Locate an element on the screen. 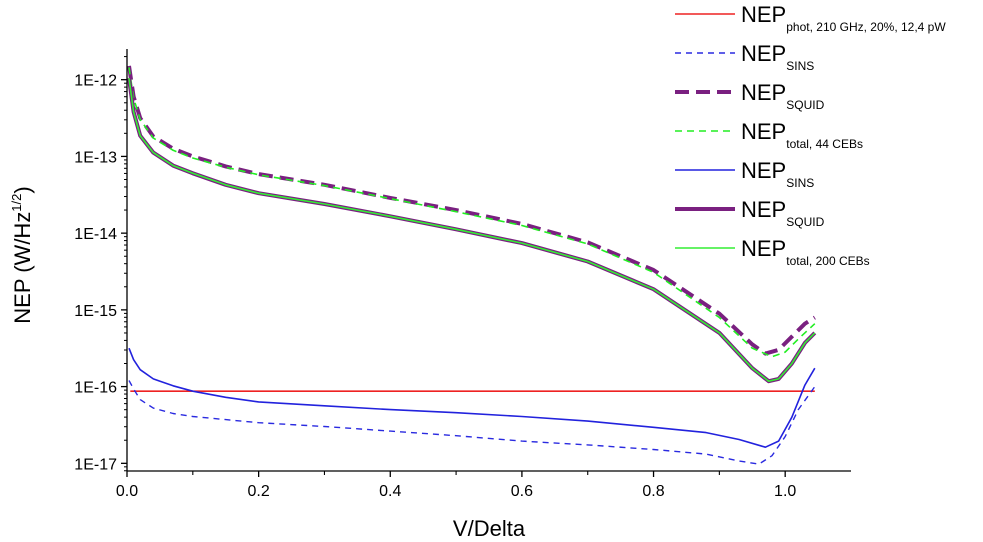 The width and height of the screenshot is (983, 542). x-tick-label-2: 0.4 is located at coordinates (390, 491).